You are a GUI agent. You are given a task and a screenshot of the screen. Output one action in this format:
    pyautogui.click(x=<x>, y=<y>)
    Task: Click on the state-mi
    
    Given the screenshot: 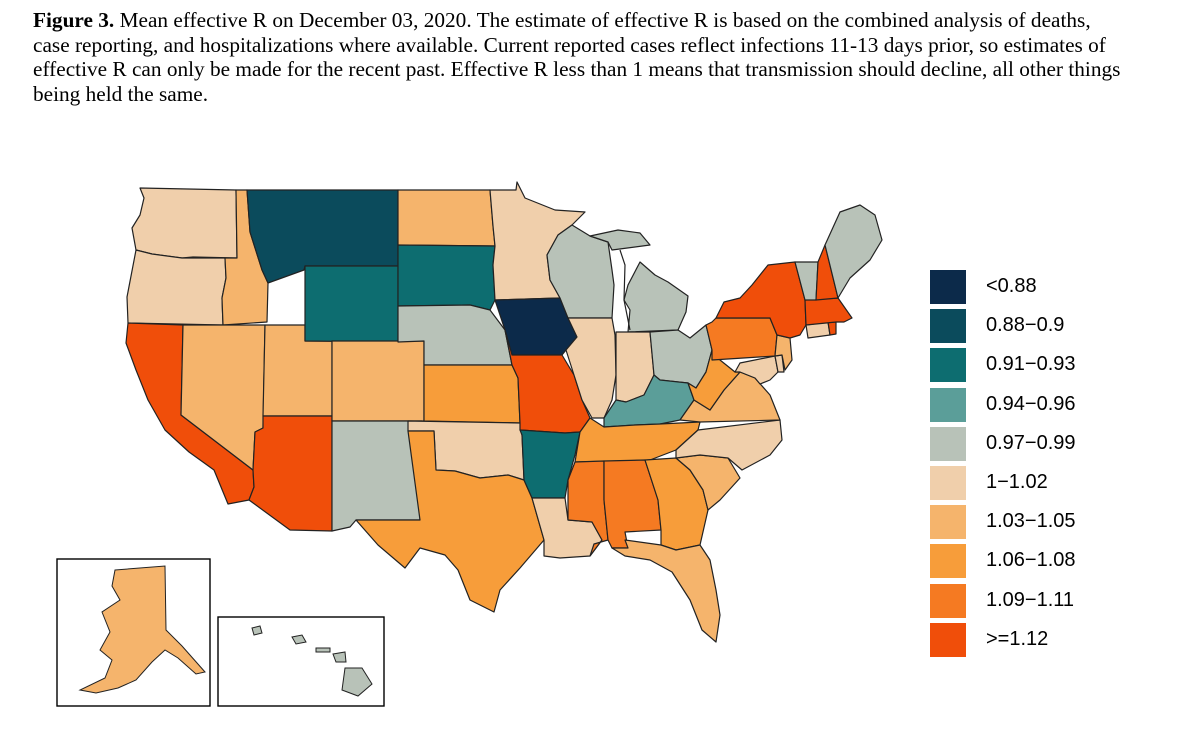 What is the action you would take?
    pyautogui.click(x=620, y=240)
    